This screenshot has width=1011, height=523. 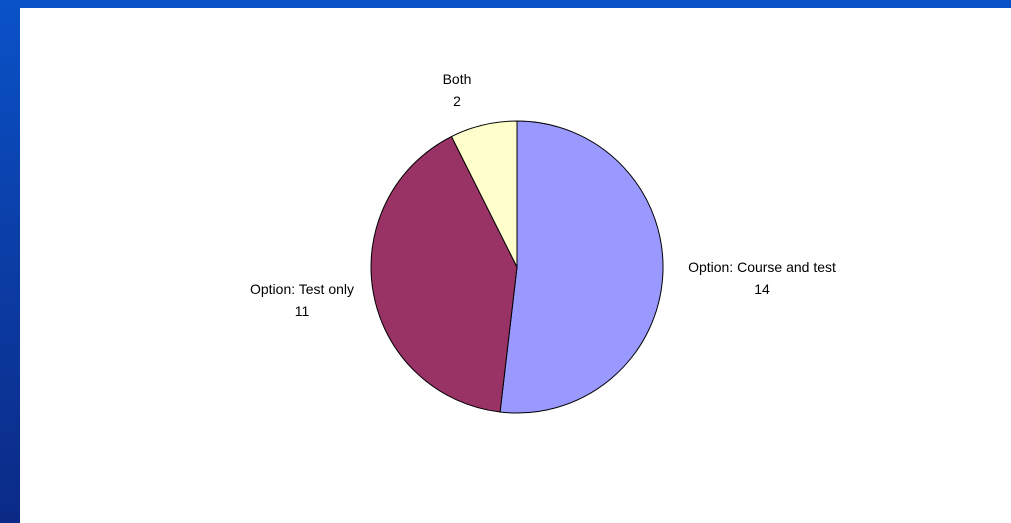 What do you see at coordinates (457, 79) in the screenshot?
I see `data-label-both: Both` at bounding box center [457, 79].